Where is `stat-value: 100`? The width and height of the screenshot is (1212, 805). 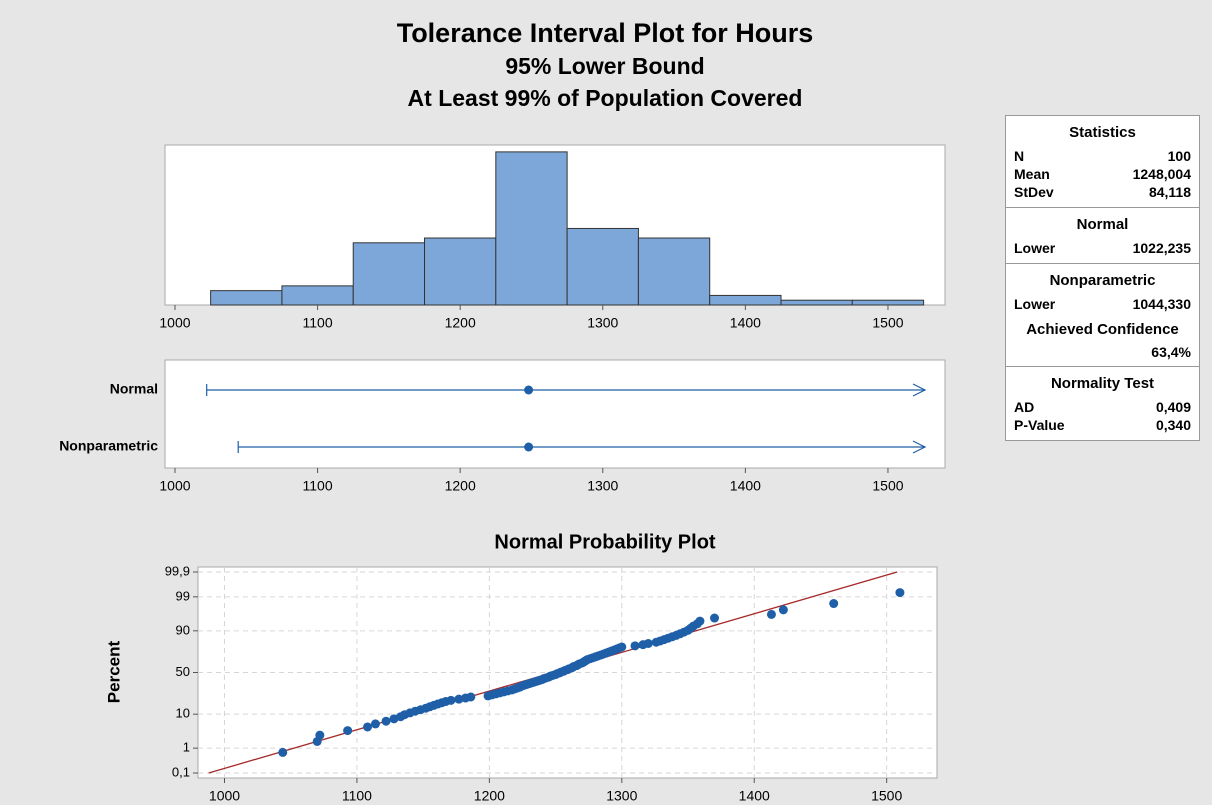
stat-value: 100 is located at coordinates (1179, 156).